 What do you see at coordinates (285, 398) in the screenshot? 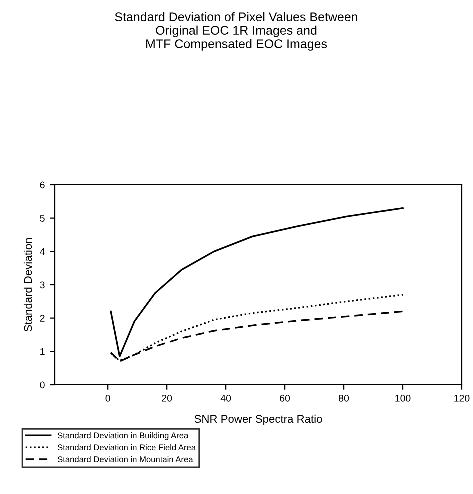
I see `x-tick-label: 60` at bounding box center [285, 398].